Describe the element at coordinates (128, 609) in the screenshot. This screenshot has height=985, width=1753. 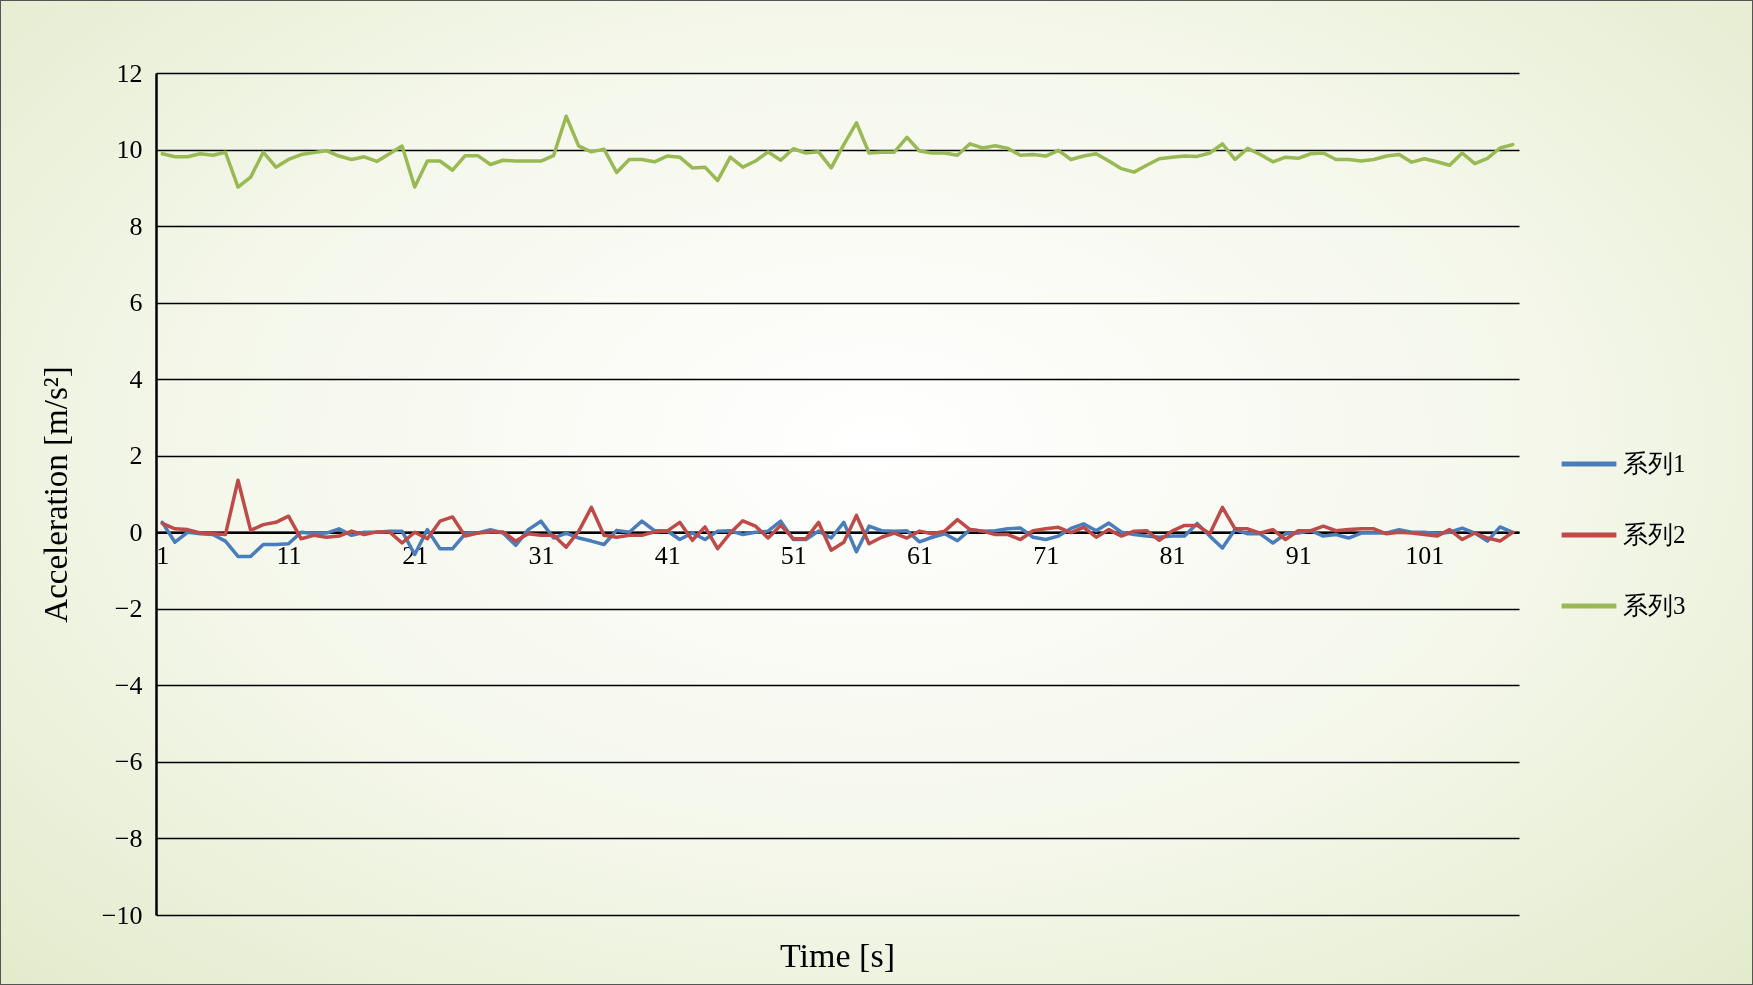
I see `y-tick-label: −2` at that location.